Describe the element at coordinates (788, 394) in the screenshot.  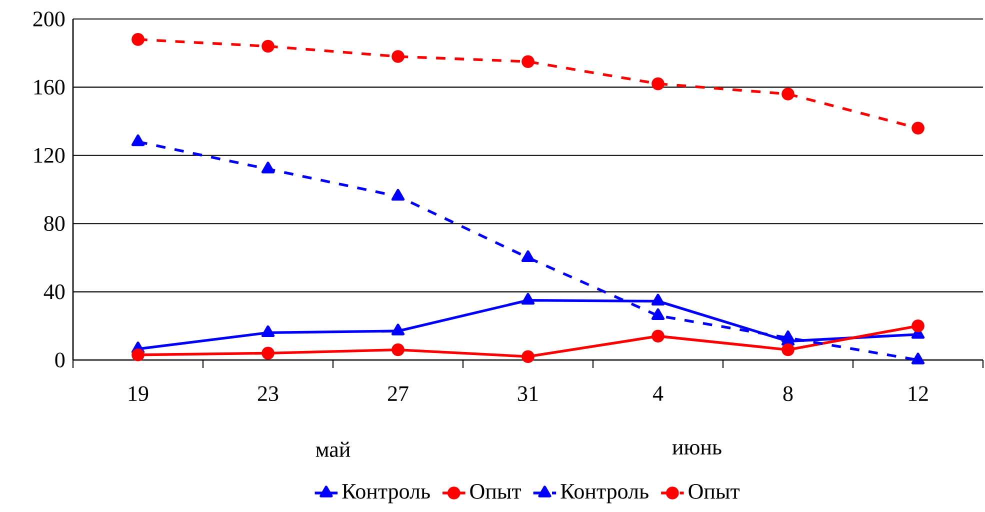
I see `x-tick-label: 8` at that location.